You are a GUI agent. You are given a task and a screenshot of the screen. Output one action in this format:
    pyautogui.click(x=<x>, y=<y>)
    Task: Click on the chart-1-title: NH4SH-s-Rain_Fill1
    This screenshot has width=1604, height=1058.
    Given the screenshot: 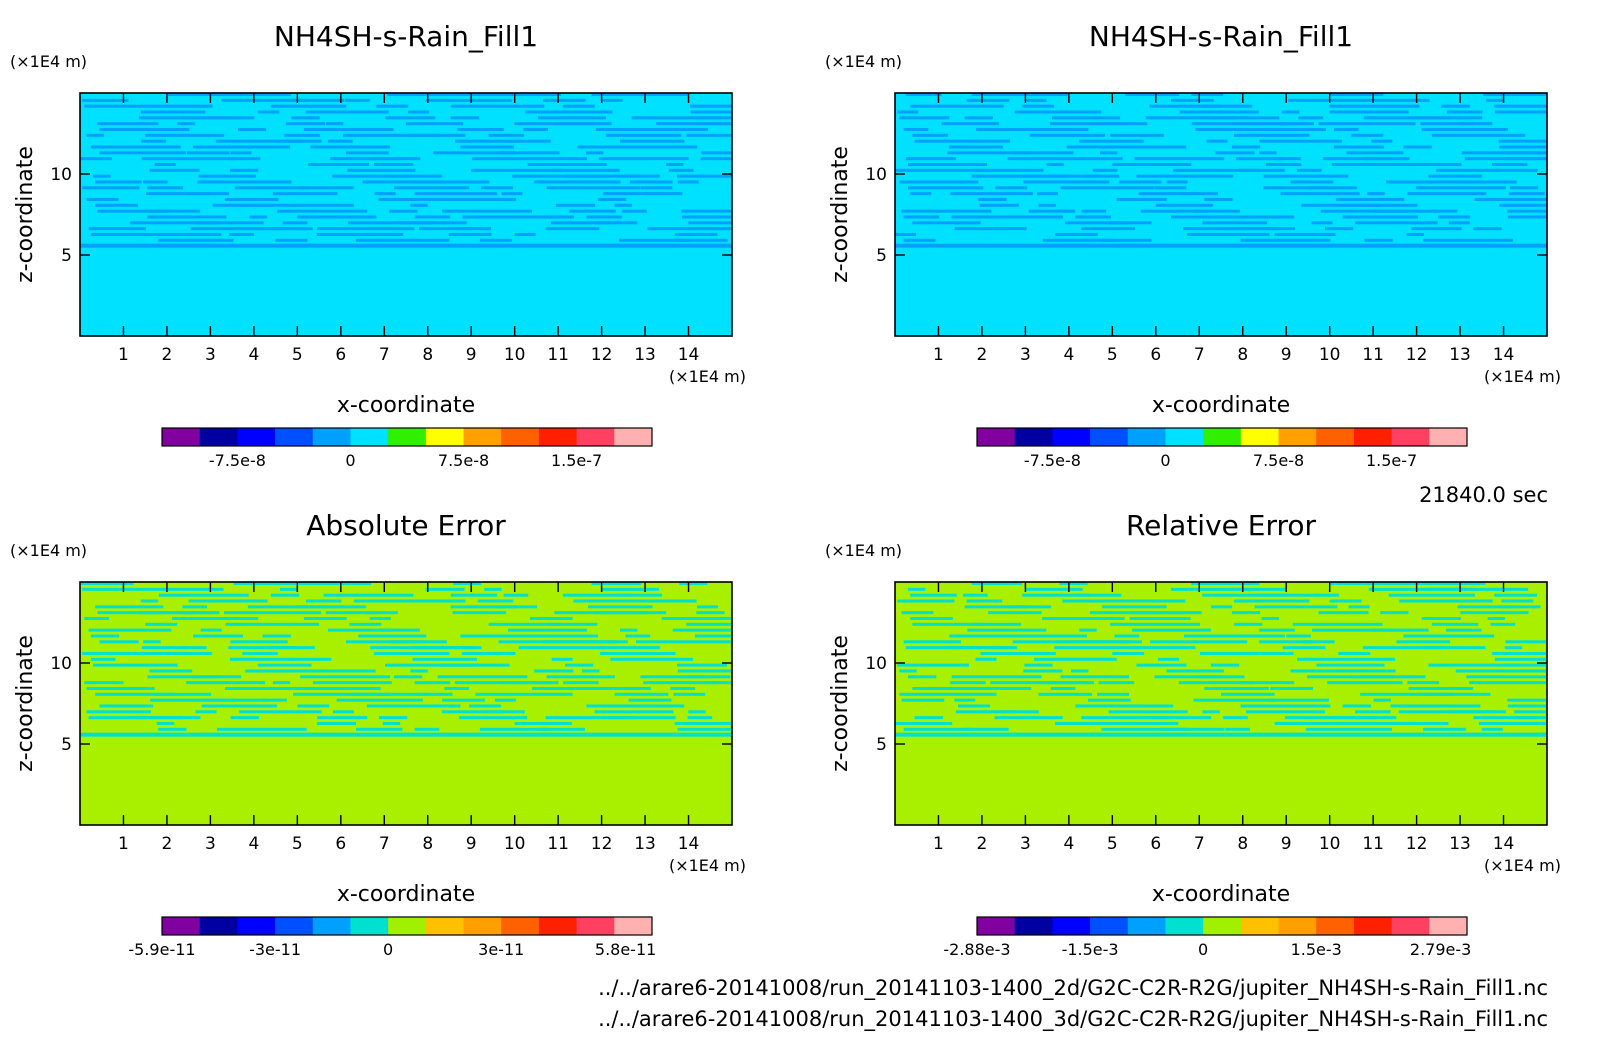 What is the action you would take?
    pyautogui.click(x=1221, y=36)
    